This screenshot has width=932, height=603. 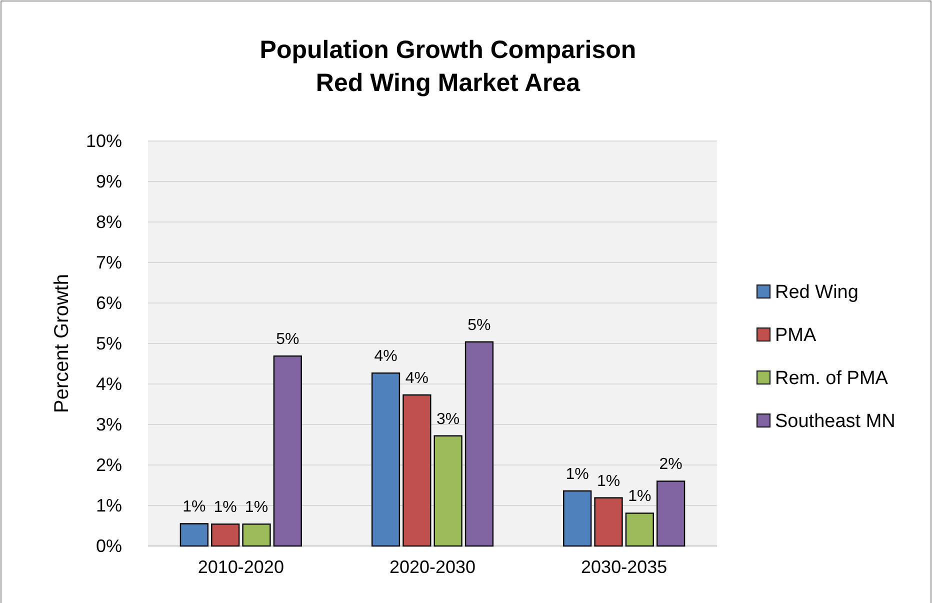 I want to click on data-label: 3%, so click(x=448, y=419).